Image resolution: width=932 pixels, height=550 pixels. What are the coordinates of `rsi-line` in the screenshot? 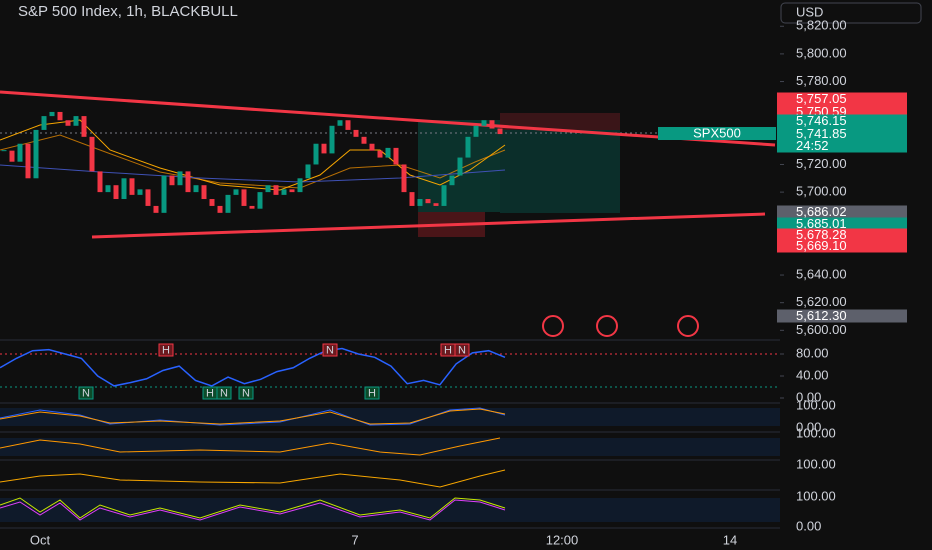 It's located at (253, 367).